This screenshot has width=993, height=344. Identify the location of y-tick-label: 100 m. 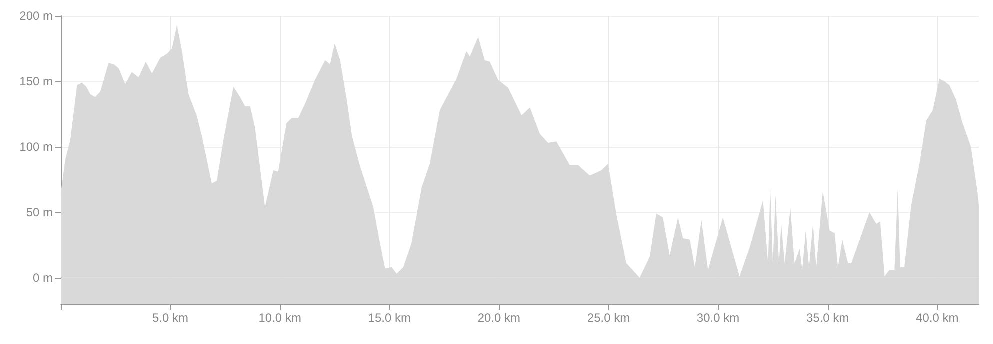
(36, 147).